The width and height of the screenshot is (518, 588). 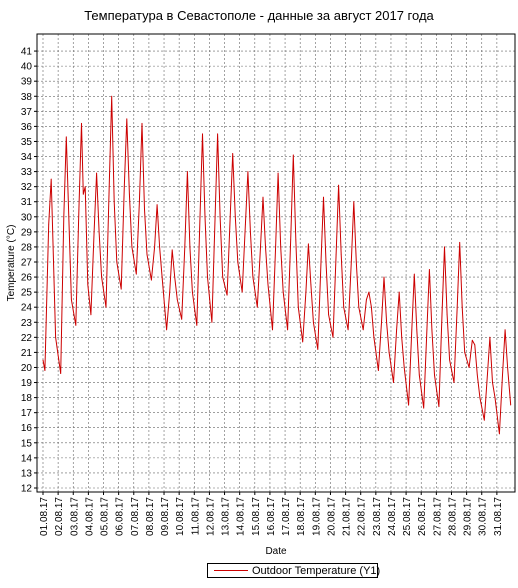 I want to click on x-tick-label: 17.08.17, so click(x=286, y=516).